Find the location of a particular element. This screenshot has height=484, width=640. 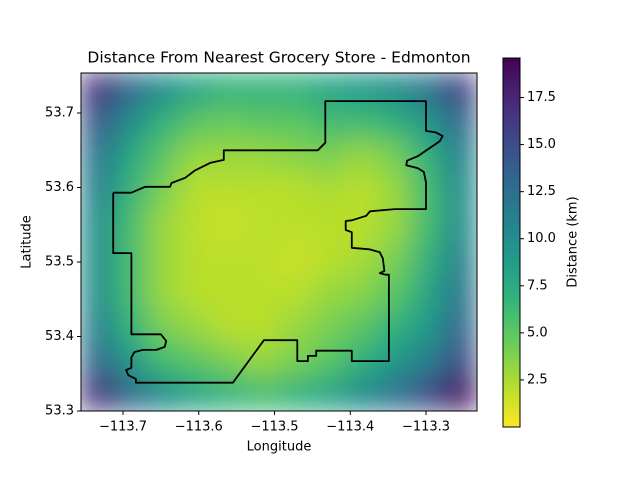

colorbar-tick-label: 15.0 is located at coordinates (541, 144).